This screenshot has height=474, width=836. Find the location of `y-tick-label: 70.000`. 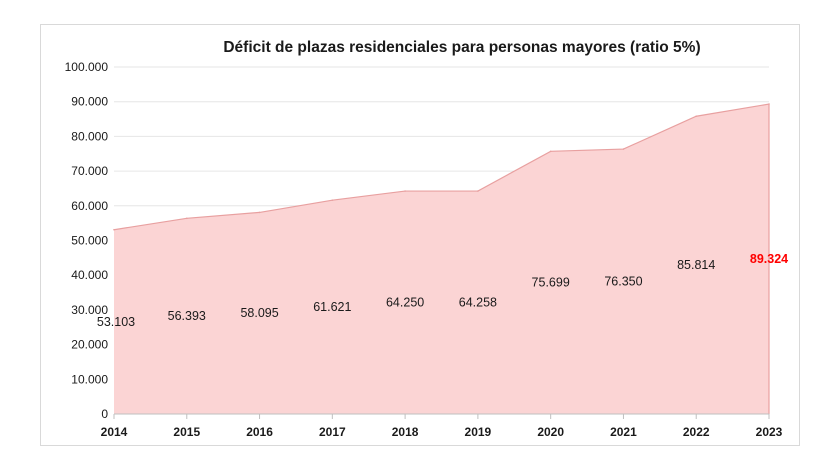

y-tick-label: 70.000 is located at coordinates (89, 171).